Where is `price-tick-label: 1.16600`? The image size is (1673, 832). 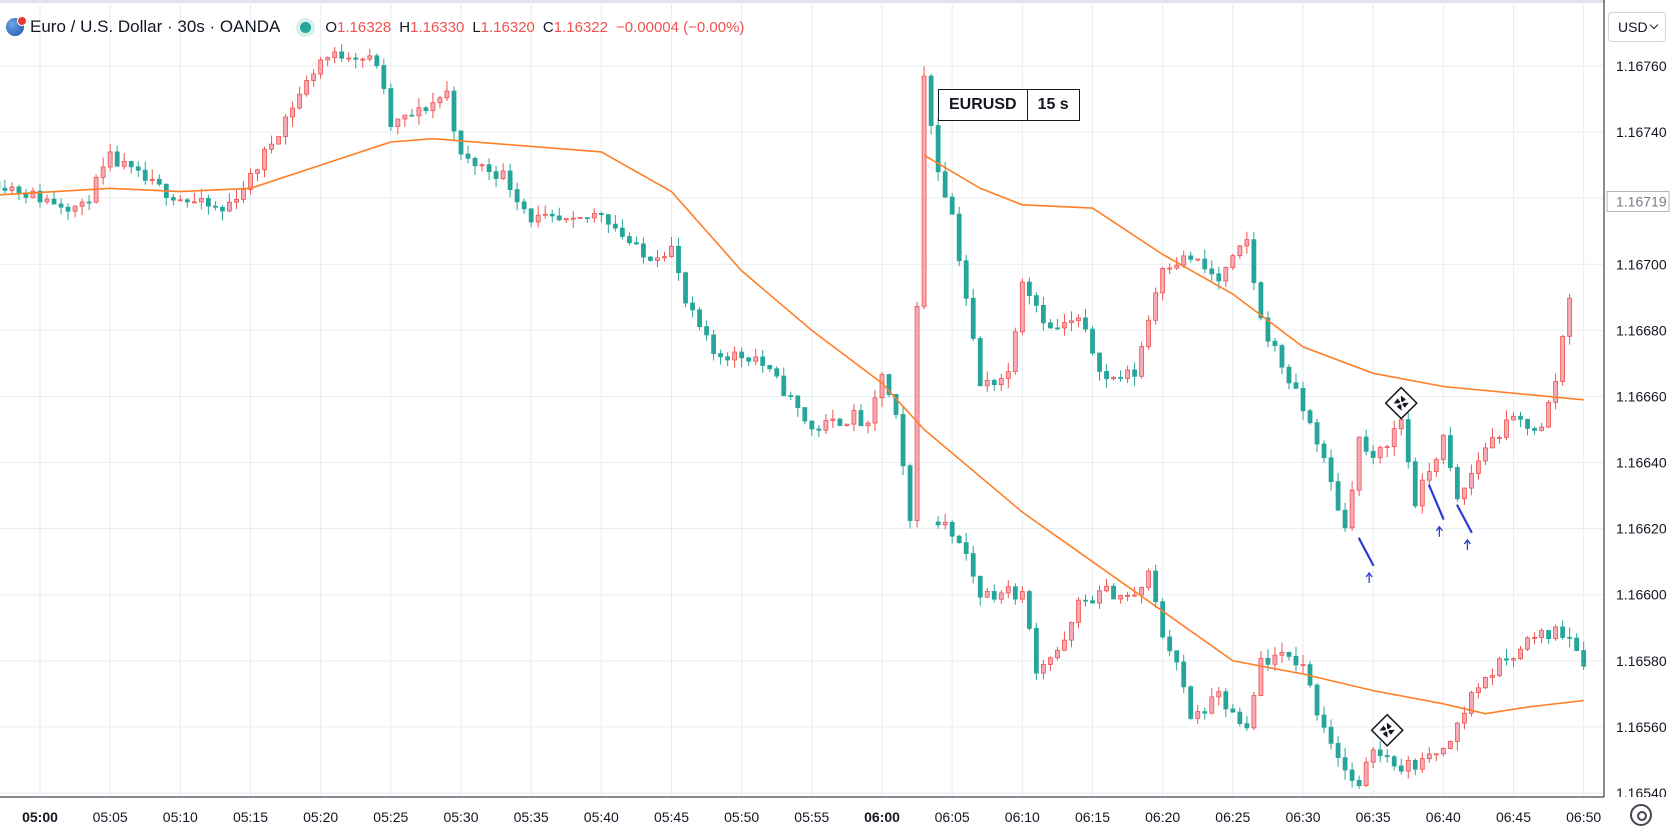
price-tick-label: 1.16600 is located at coordinates (1641, 595).